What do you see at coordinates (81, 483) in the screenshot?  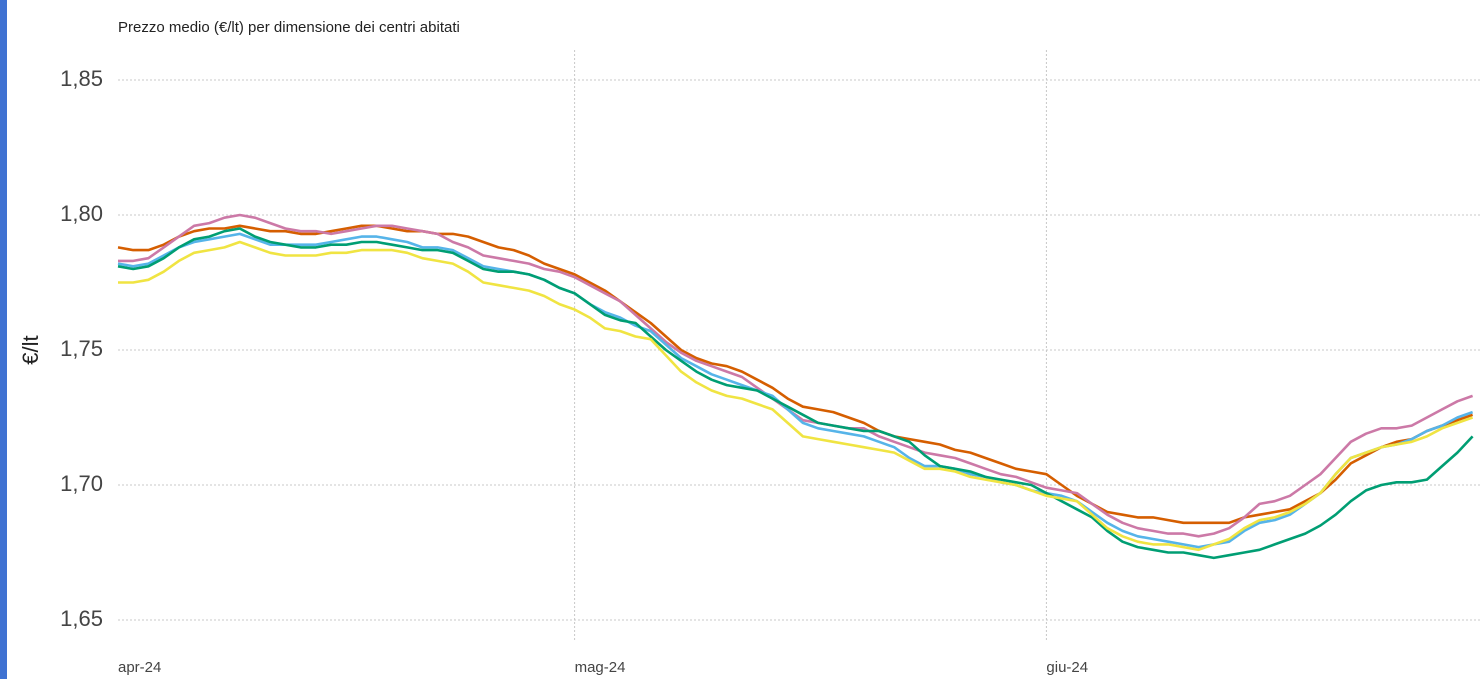 I see `y-tick-label: 1,70` at bounding box center [81, 483].